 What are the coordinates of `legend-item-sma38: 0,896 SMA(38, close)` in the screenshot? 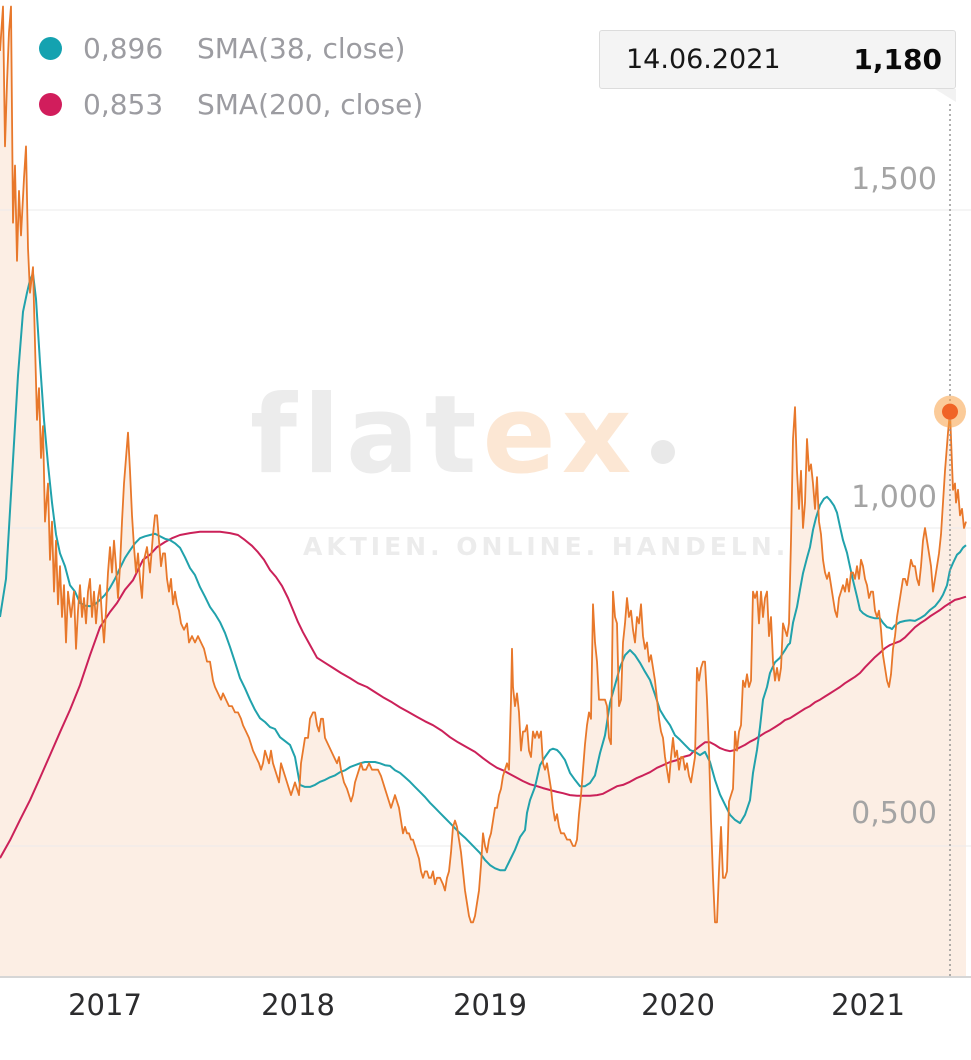 It's located at (231, 48).